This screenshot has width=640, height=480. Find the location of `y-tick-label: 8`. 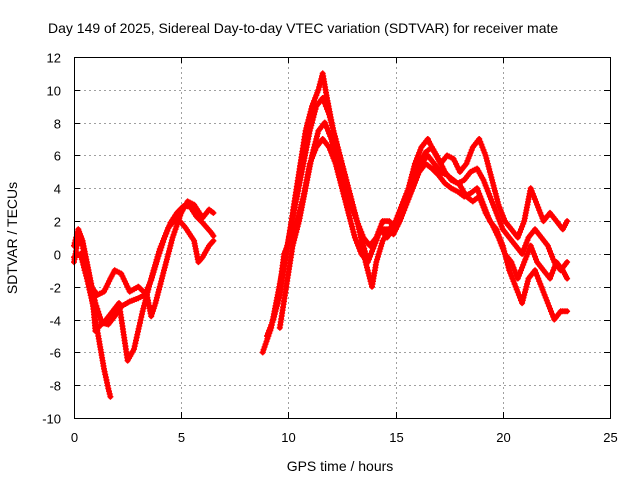

y-tick-label: 8 is located at coordinates (57, 124).